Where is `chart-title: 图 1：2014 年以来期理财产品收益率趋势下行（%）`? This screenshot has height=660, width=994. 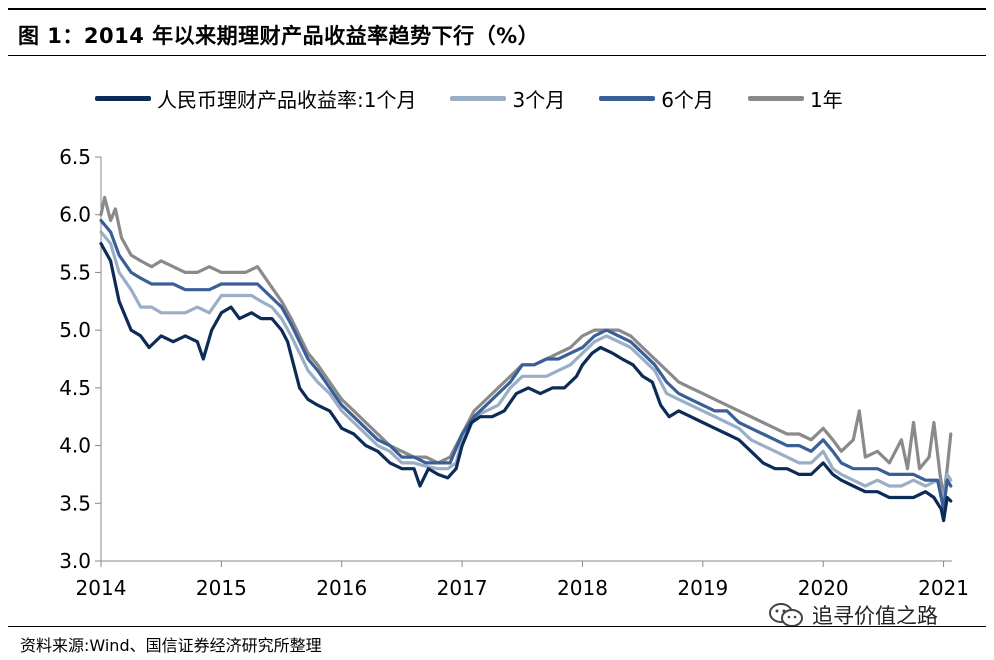 chart-title: 图 1：2014 年以来期理财产品收益率趋势下行（%） is located at coordinates (279, 36).